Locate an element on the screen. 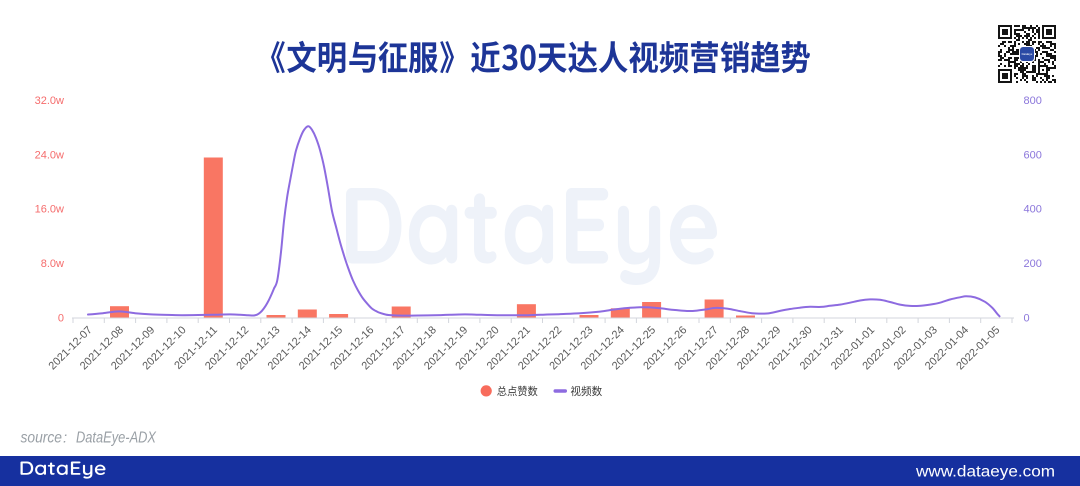  svg-text: 32.0w is located at coordinates (49, 101).